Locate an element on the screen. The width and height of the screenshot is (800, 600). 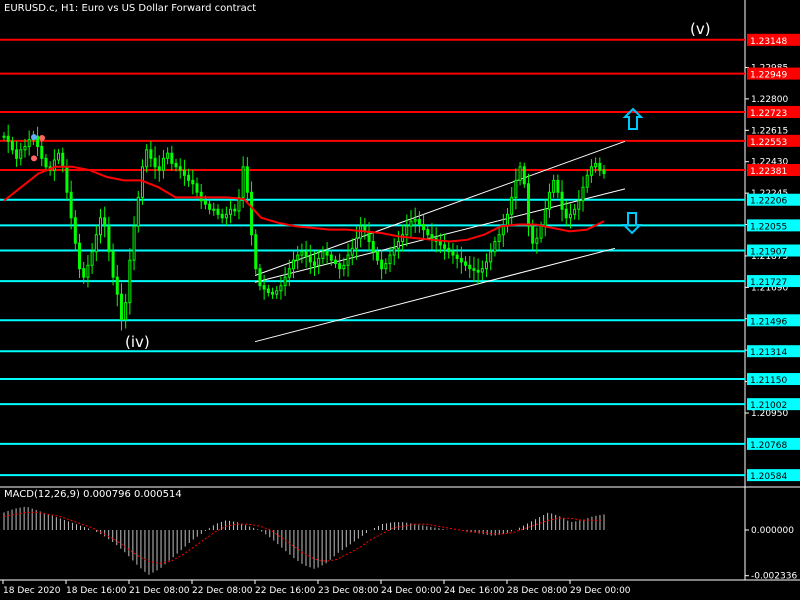
sell-arrow is located at coordinates (632, 223).